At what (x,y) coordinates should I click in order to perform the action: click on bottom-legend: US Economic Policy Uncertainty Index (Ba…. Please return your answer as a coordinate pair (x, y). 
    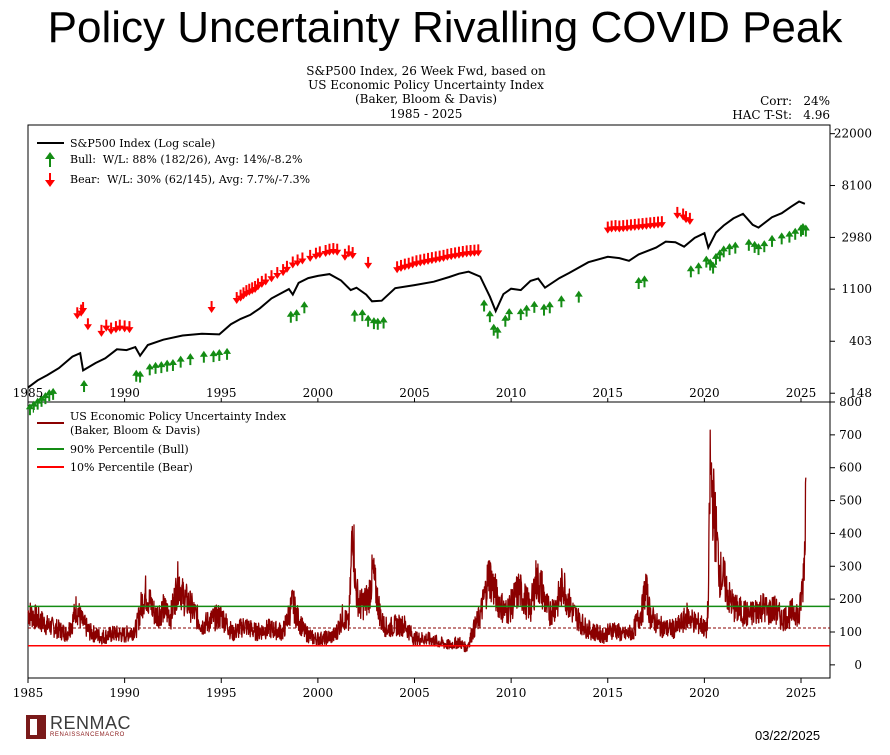
    Looking at the image, I should click on (160, 443).